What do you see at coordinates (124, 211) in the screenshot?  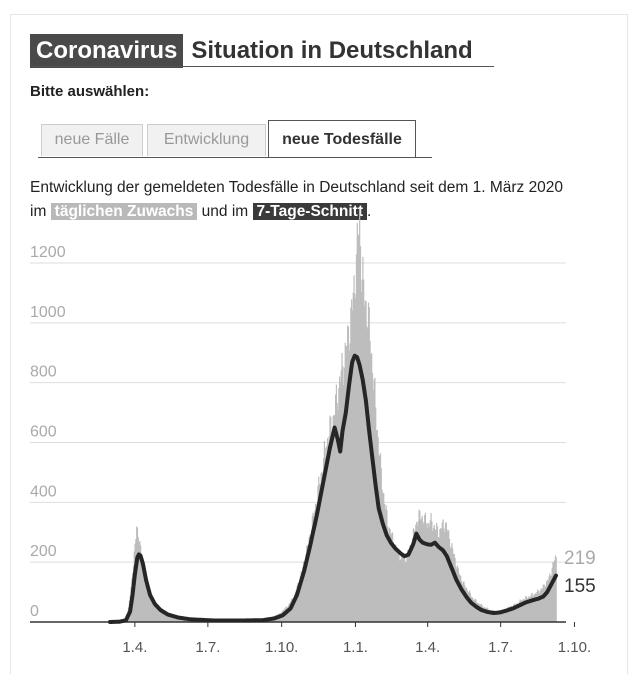 I see `legend-daily-highlight: täglichen Zuwachs` at bounding box center [124, 211].